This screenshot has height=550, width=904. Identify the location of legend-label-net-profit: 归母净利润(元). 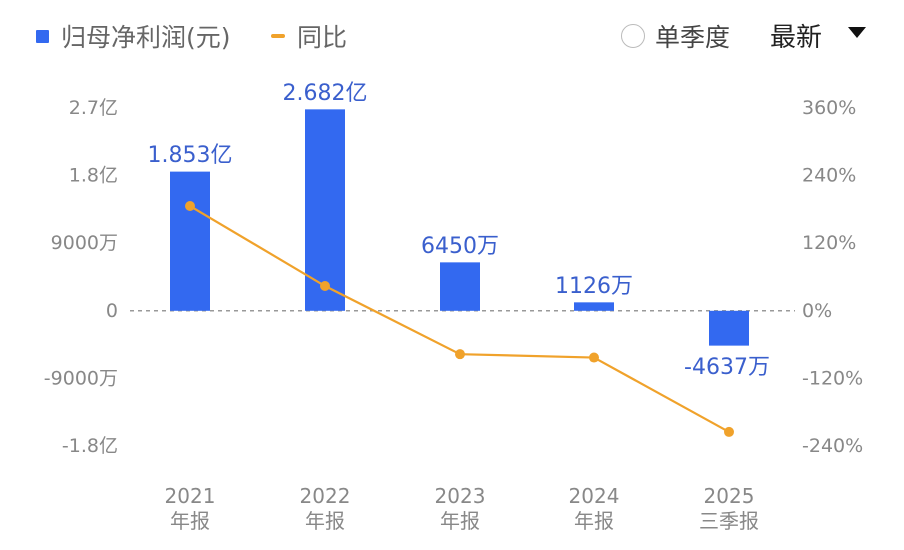
(146, 37).